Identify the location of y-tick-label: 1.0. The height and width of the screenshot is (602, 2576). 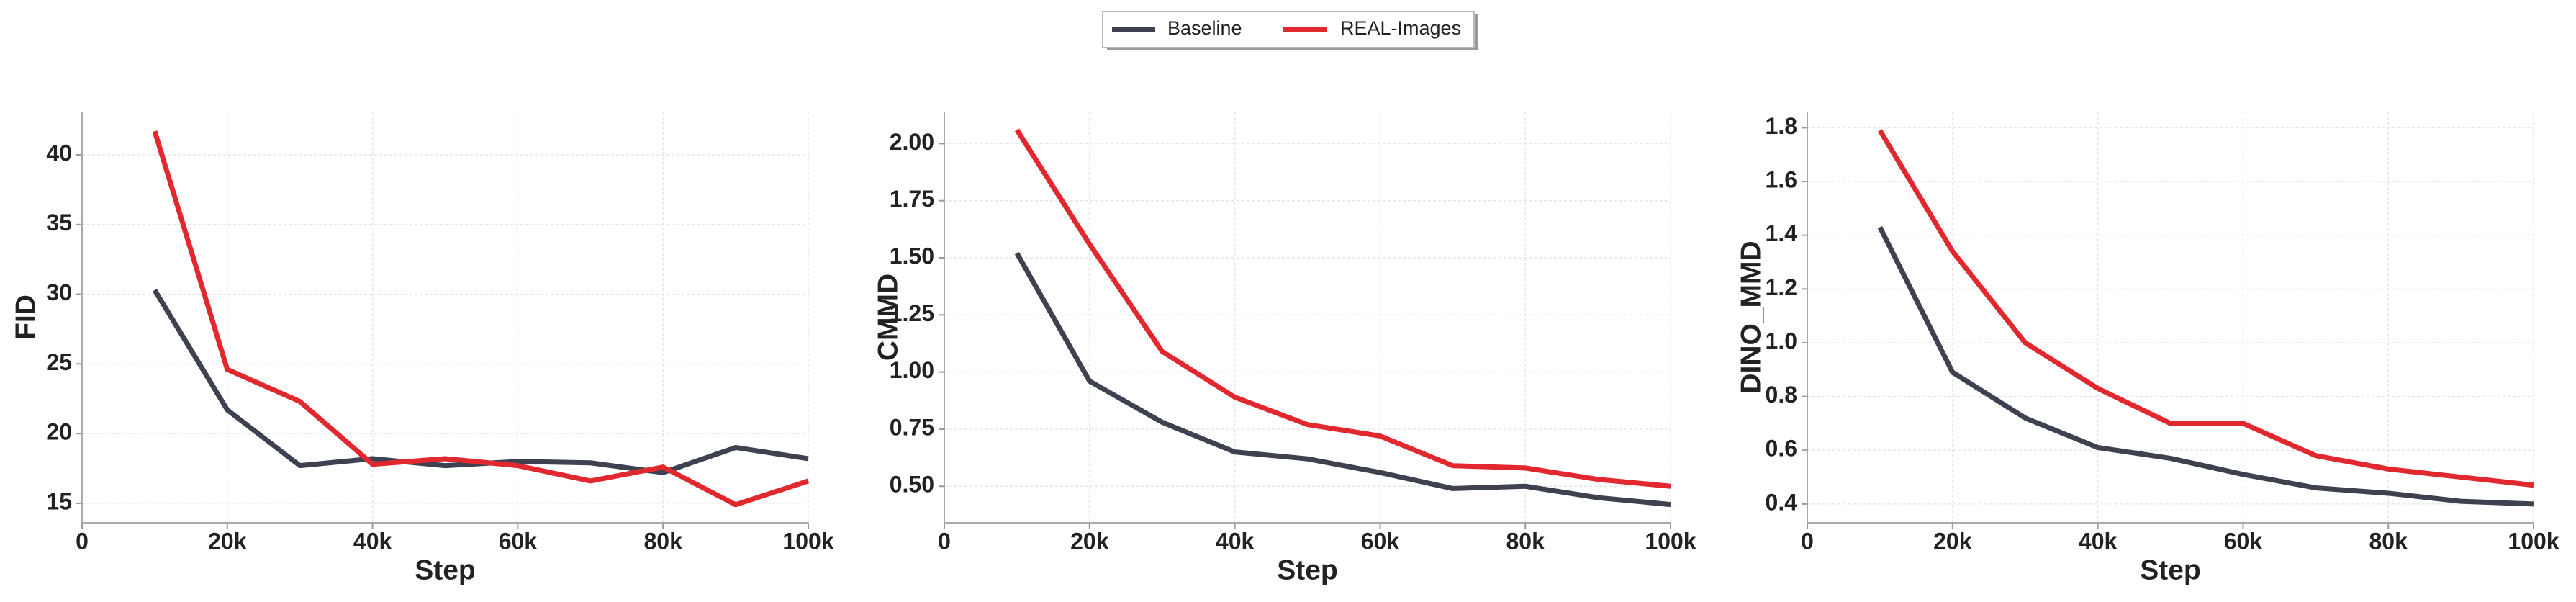
(1781, 341).